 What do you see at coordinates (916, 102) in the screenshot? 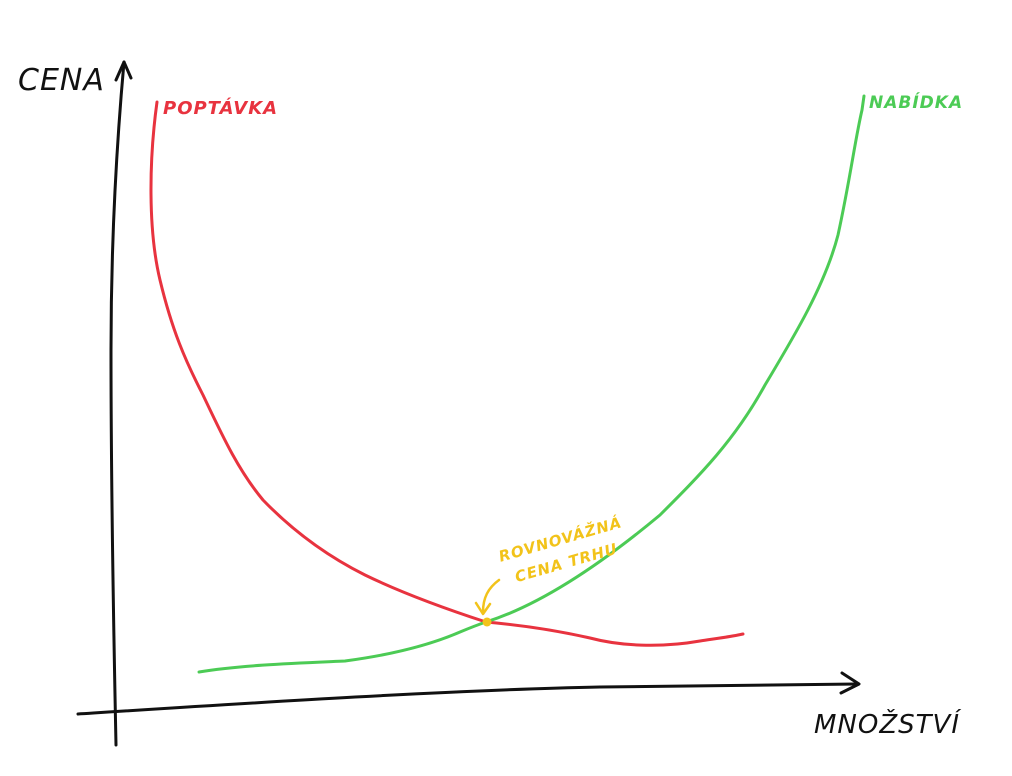
I see `supply-label: NABÍDKA` at bounding box center [916, 102].